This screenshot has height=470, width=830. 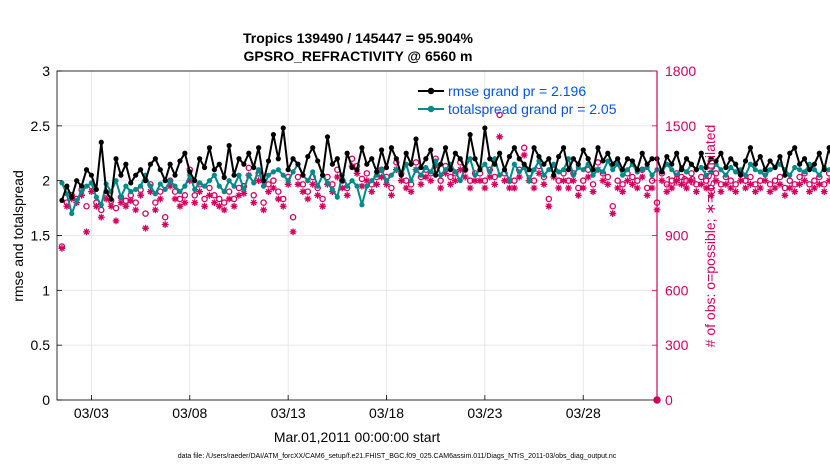 What do you see at coordinates (18, 236) in the screenshot?
I see `y-axis-left-label: rmse and totalspread` at bounding box center [18, 236].